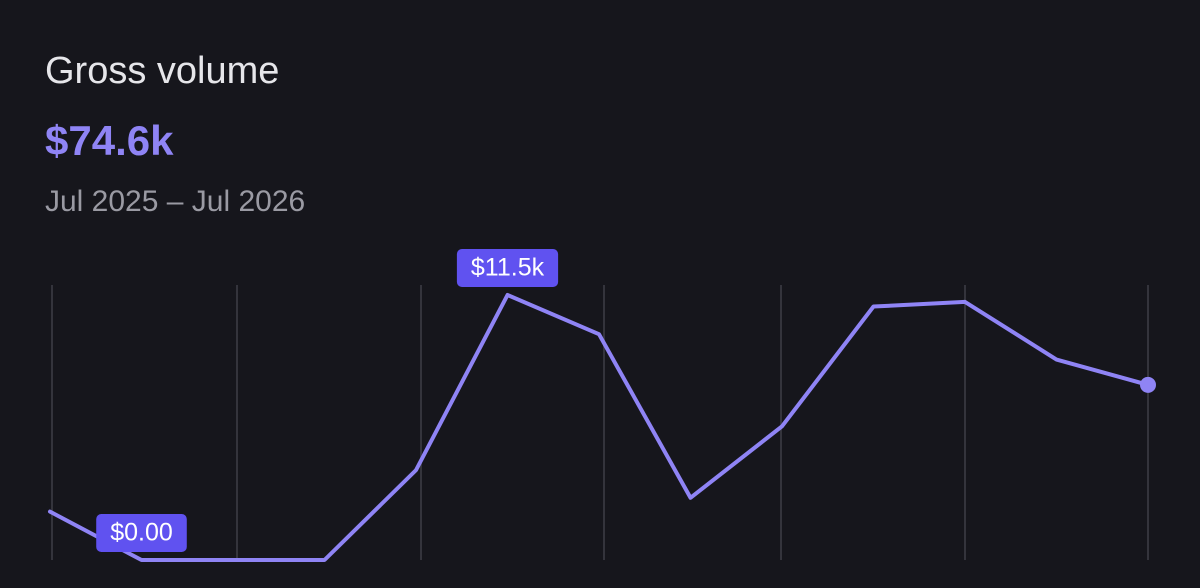 Image resolution: width=1200 pixels, height=588 pixels. I want to click on value-label: $0.00, so click(141, 533).